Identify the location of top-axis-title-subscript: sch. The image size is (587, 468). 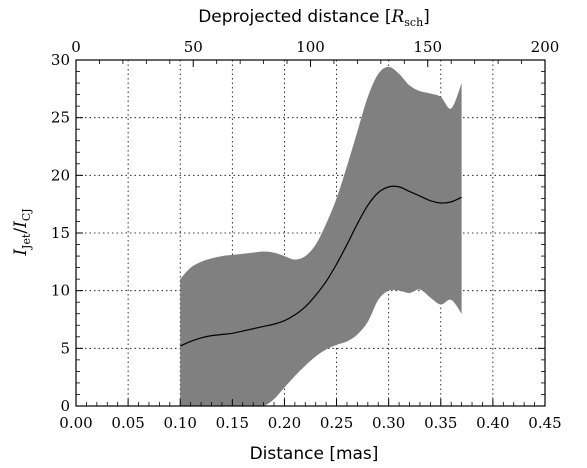
(413, 22).